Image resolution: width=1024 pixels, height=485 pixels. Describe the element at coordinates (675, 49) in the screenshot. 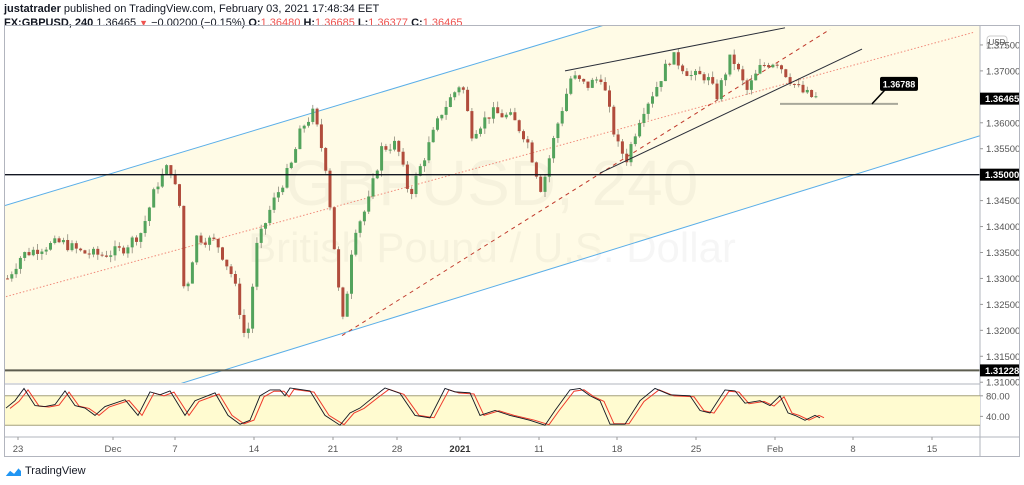

I see `wedge-upper-line` at that location.